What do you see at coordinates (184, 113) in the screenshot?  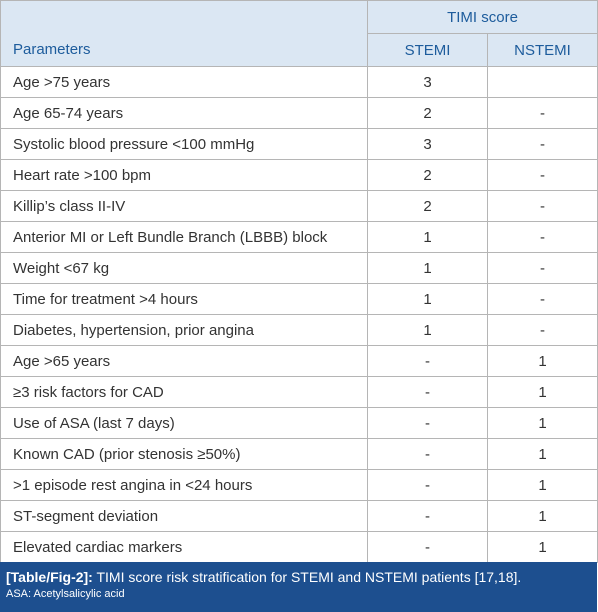 I see `parameter-cell: Age 65-74 years` at bounding box center [184, 113].